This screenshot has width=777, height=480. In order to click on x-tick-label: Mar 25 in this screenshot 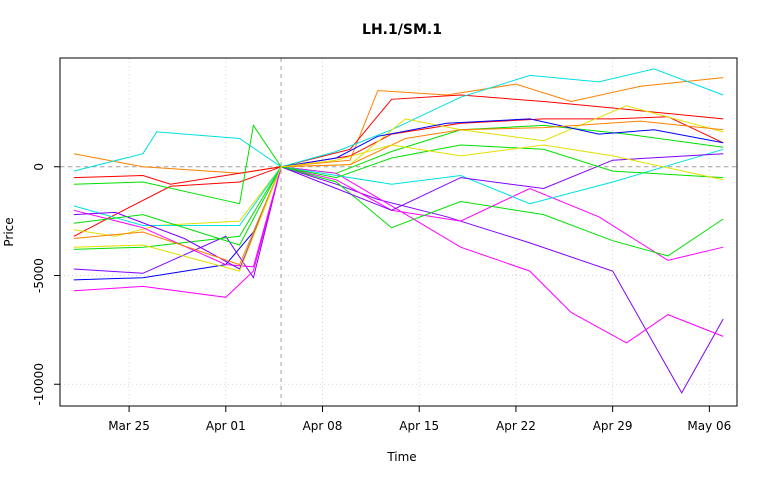, I will do `click(129, 426)`.